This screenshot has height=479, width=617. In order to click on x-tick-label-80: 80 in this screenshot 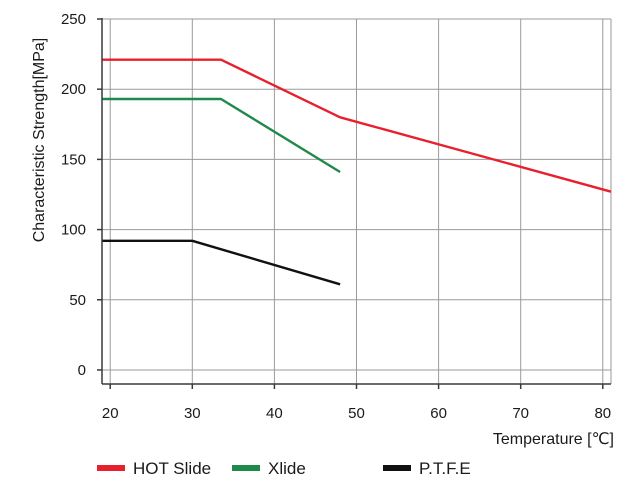, I will do `click(602, 413)`.